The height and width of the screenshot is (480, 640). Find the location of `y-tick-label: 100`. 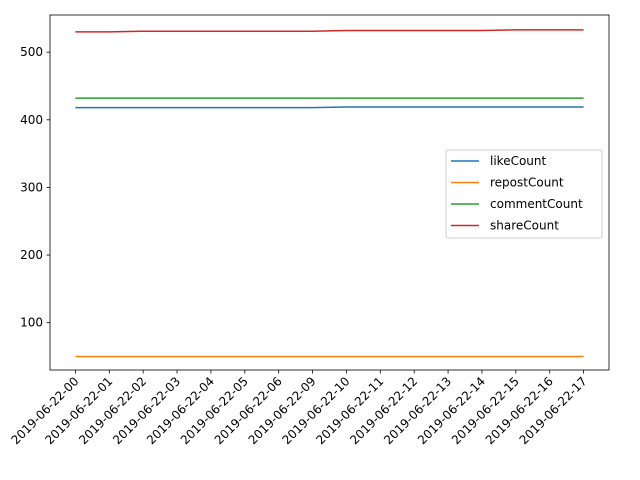

y-tick-label: 100 is located at coordinates (31, 323).